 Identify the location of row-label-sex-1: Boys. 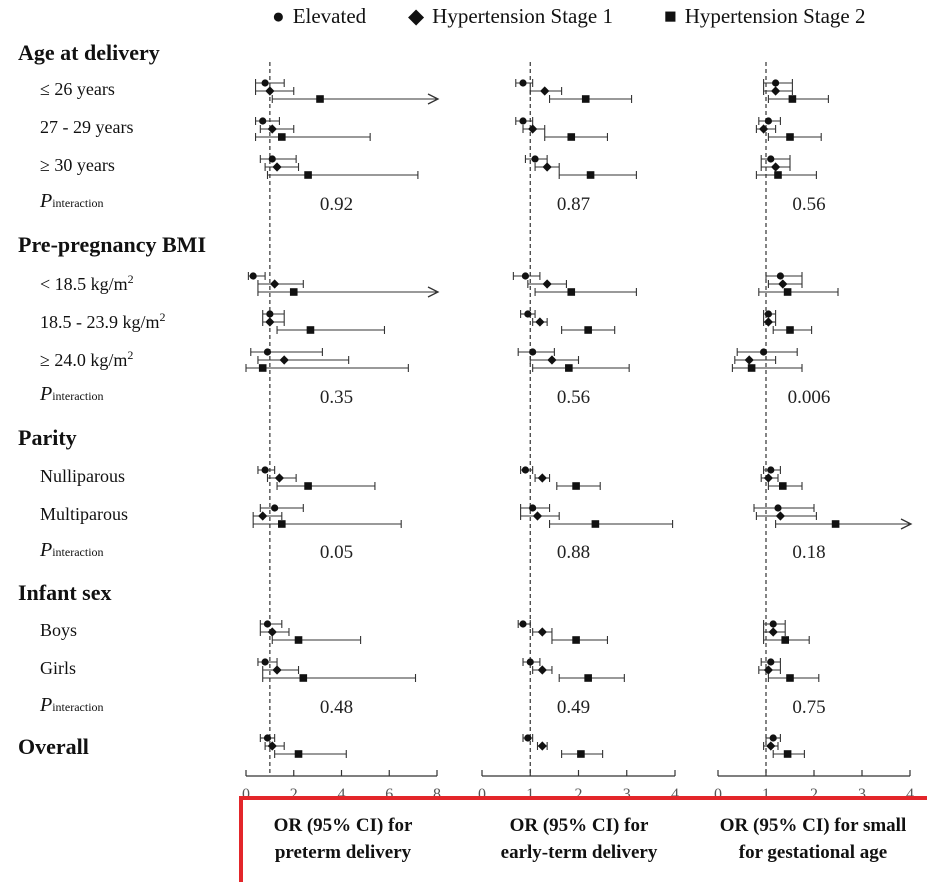
(59, 630).